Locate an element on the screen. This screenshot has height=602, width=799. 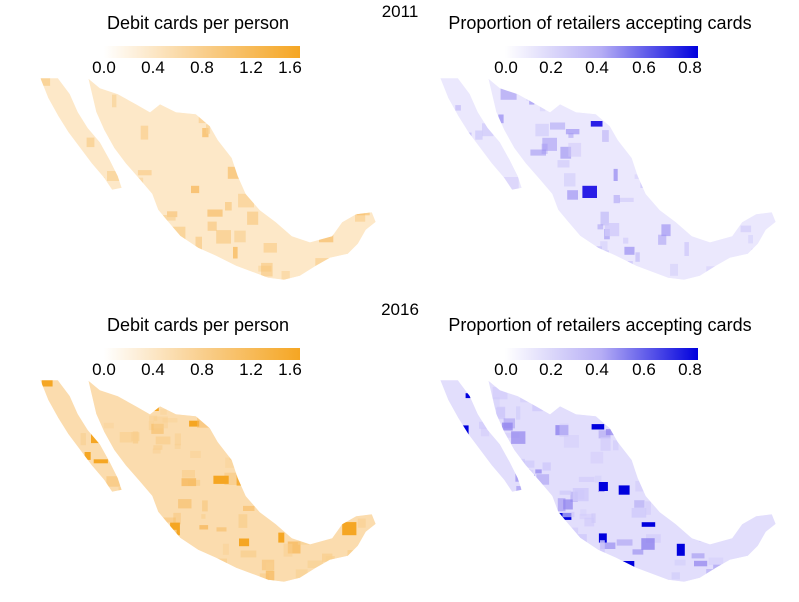
colorbar-tick: 0.4 is located at coordinates (153, 369).